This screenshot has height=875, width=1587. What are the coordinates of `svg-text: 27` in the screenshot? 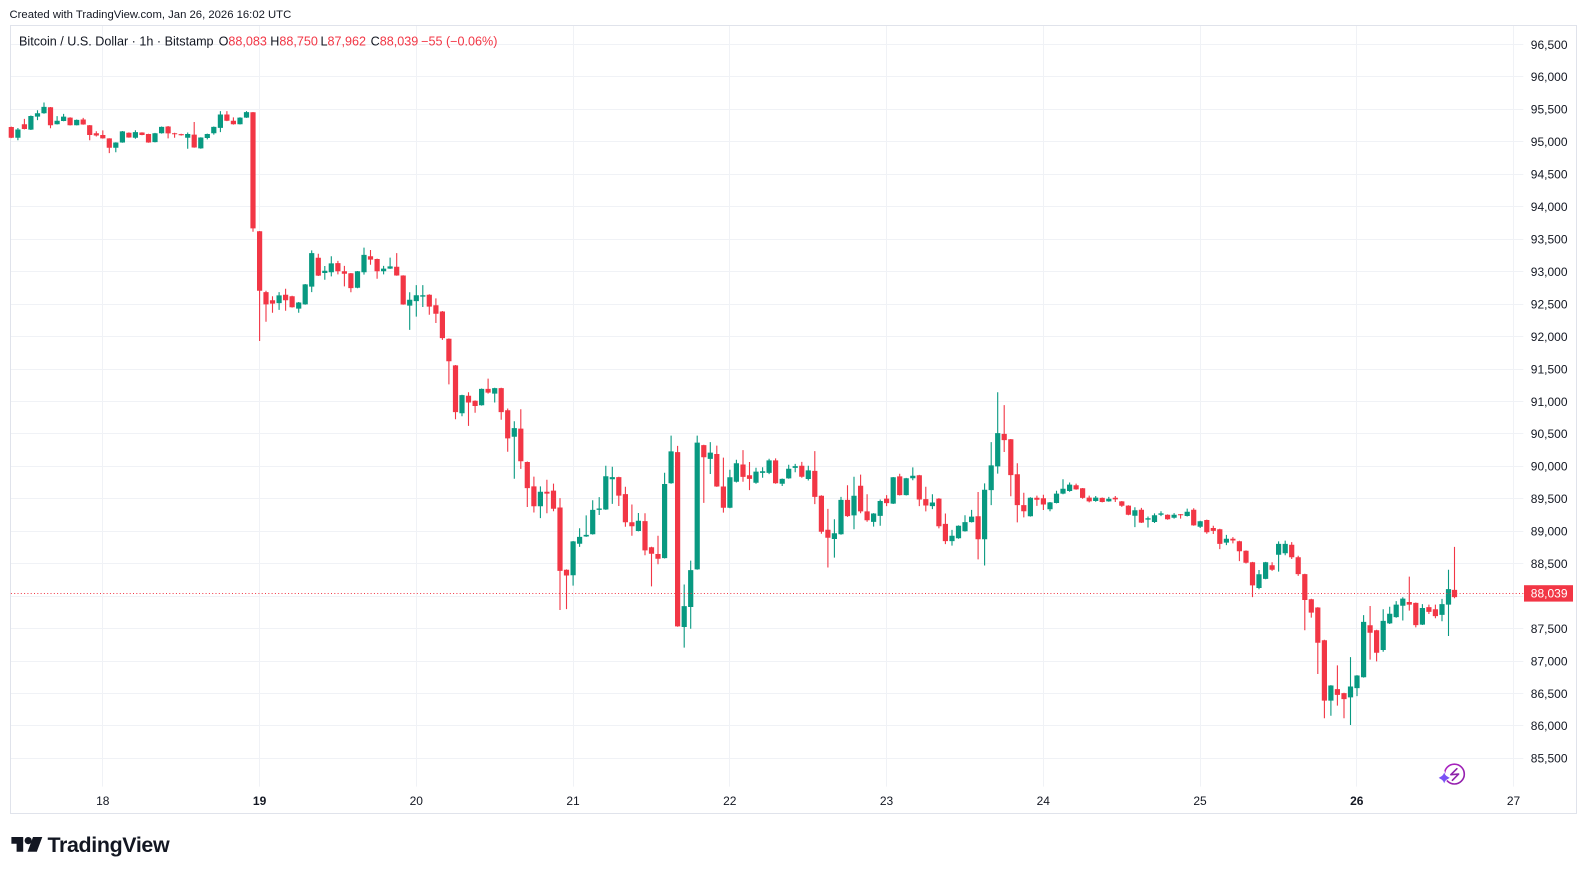 It's located at (1514, 801).